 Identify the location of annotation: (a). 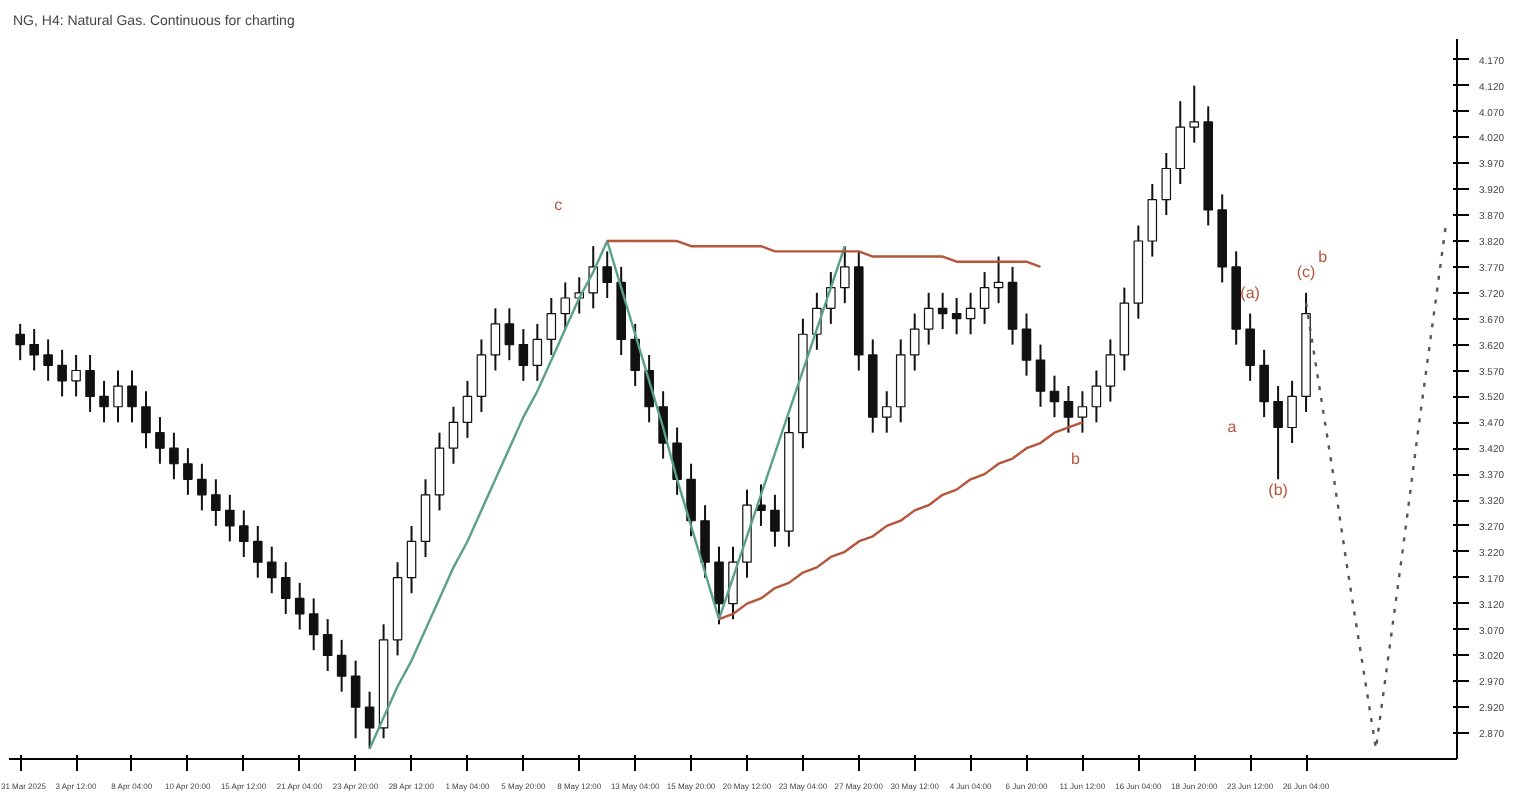
(1250, 292).